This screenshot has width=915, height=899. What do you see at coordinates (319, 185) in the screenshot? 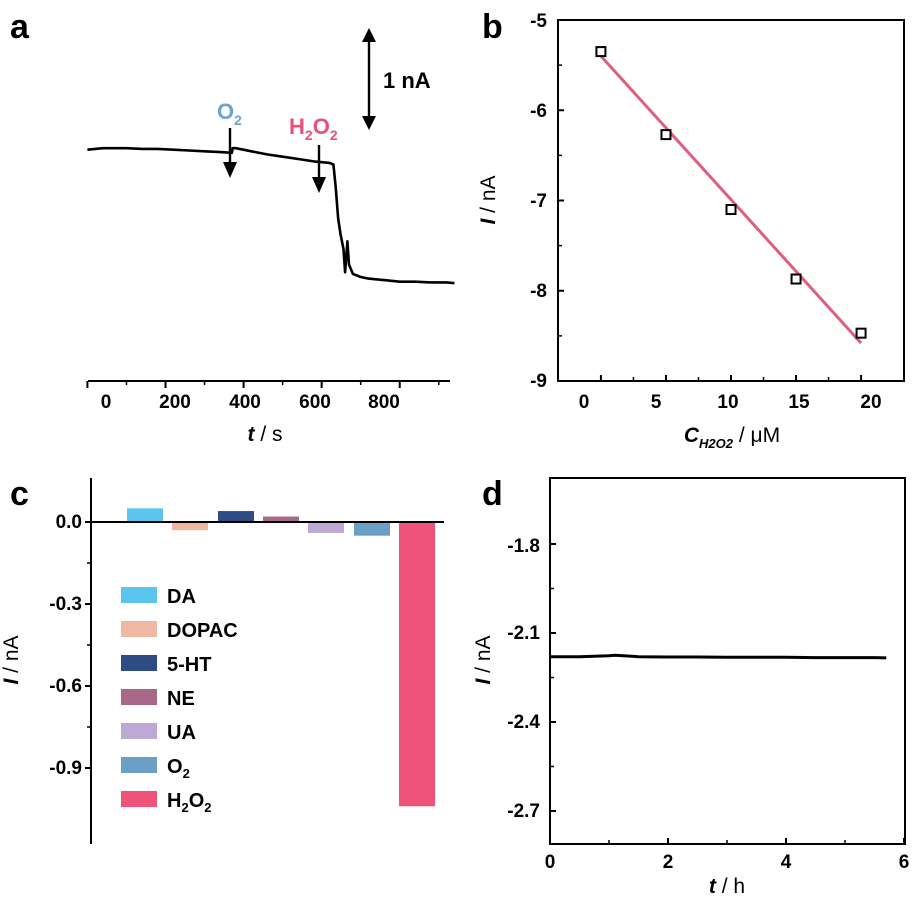
I see `a-h2o2-arrow-head-icon` at bounding box center [319, 185].